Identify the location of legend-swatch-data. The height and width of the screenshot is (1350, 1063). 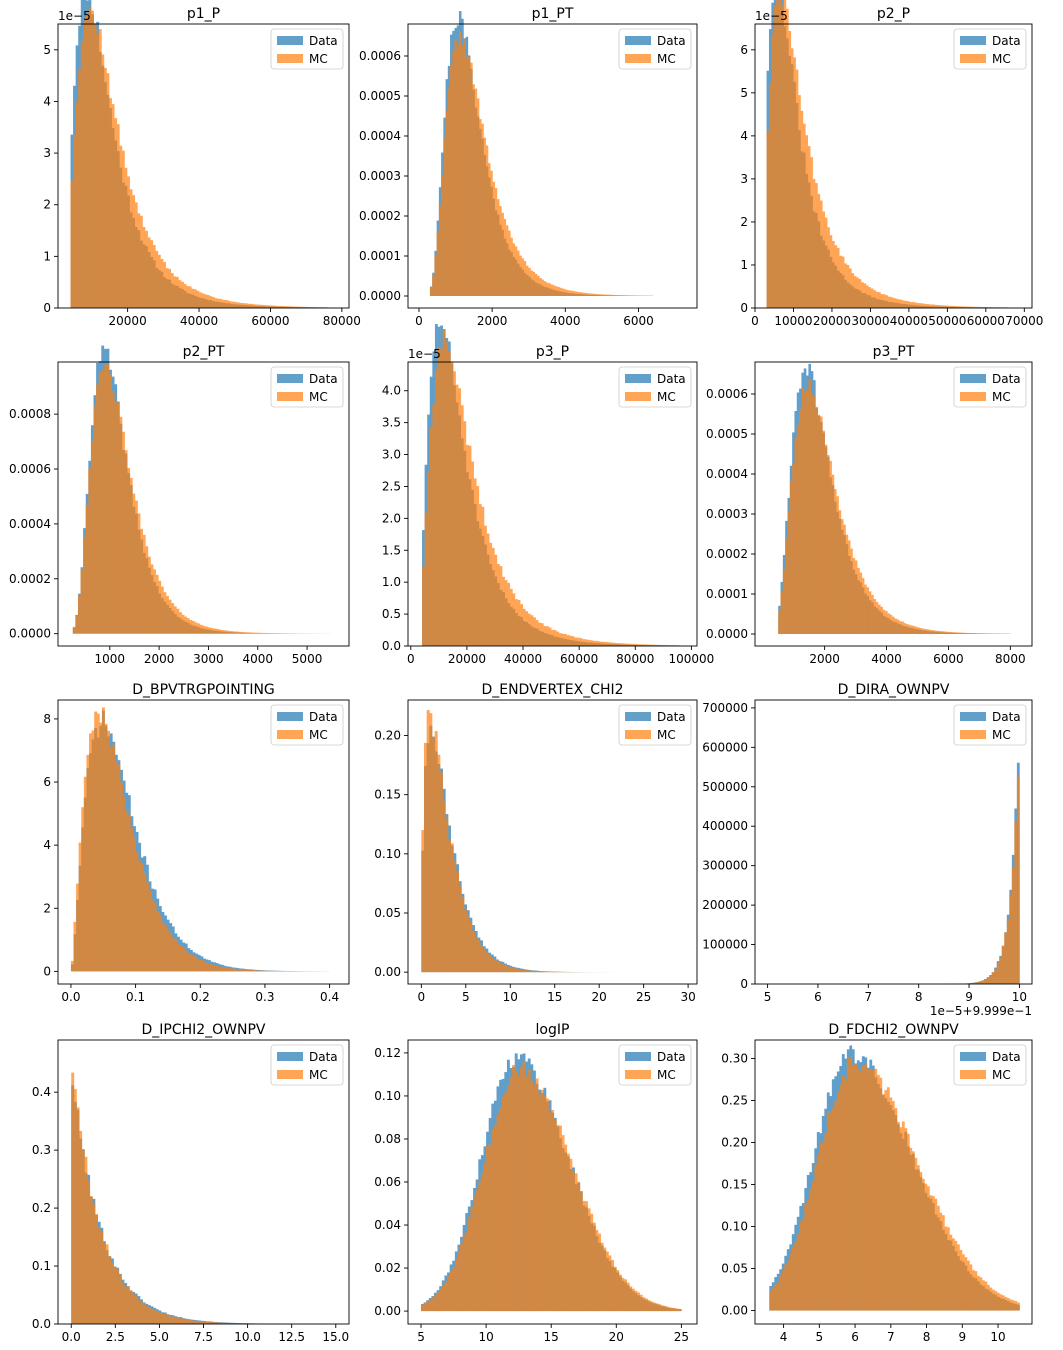
(638, 716).